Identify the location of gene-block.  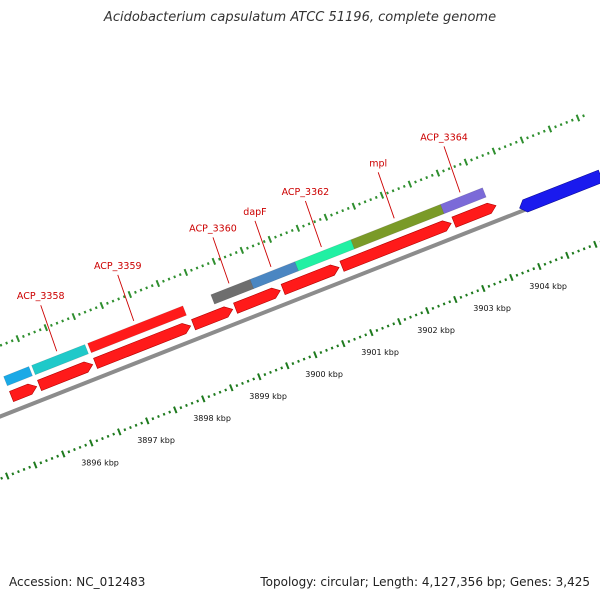
(60, 360).